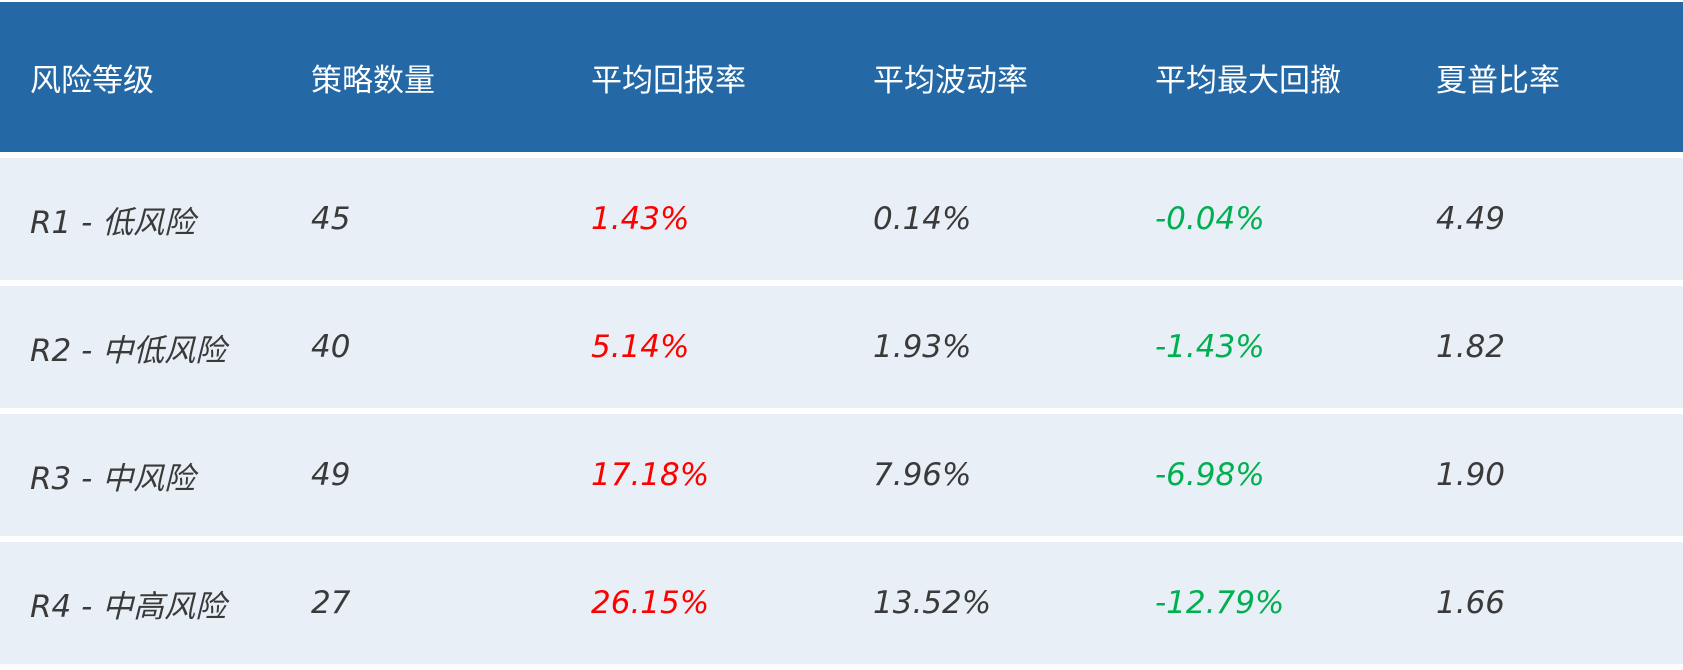 Image resolution: width=1683 pixels, height=670 pixels. Describe the element at coordinates (421, 475) in the screenshot. I see `strategy-count-cell: 49` at that location.